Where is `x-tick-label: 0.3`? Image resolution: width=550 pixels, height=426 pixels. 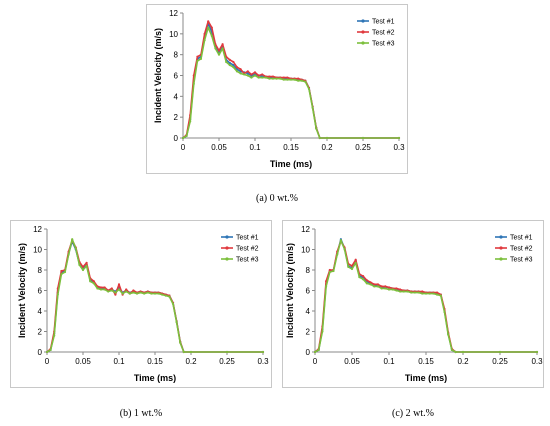 x-tick-label: 0.3 is located at coordinates (399, 147).